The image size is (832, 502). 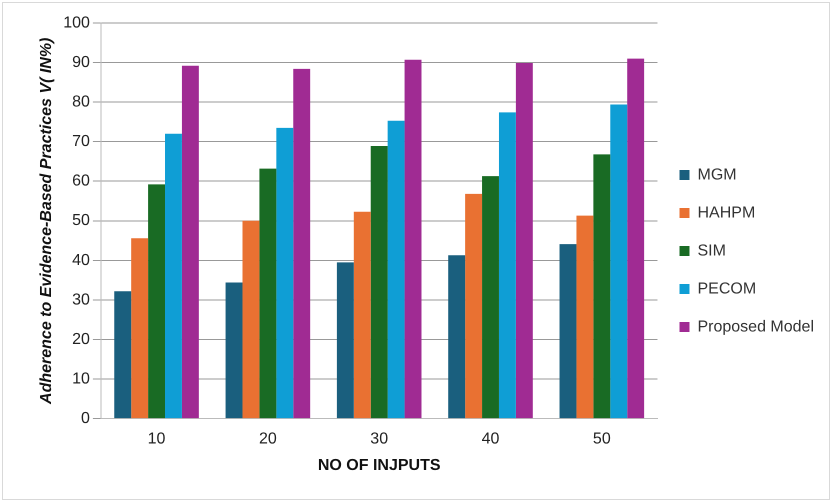 What do you see at coordinates (379, 465) in the screenshot?
I see `x-axis-title: NO OF INJPUTS` at bounding box center [379, 465].